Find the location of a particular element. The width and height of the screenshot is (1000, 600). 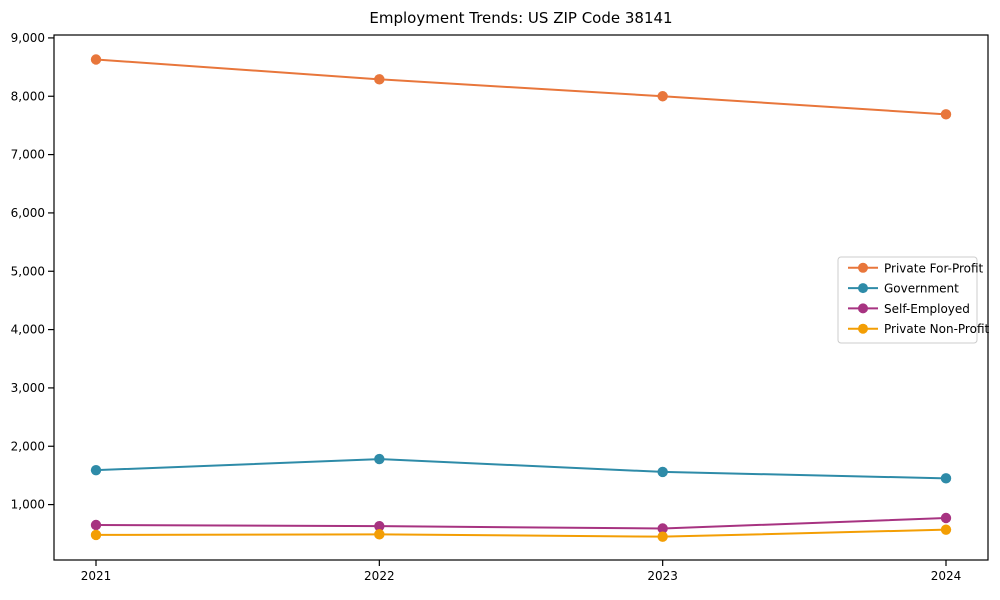

x-tick-label: 2021 is located at coordinates (96, 576).